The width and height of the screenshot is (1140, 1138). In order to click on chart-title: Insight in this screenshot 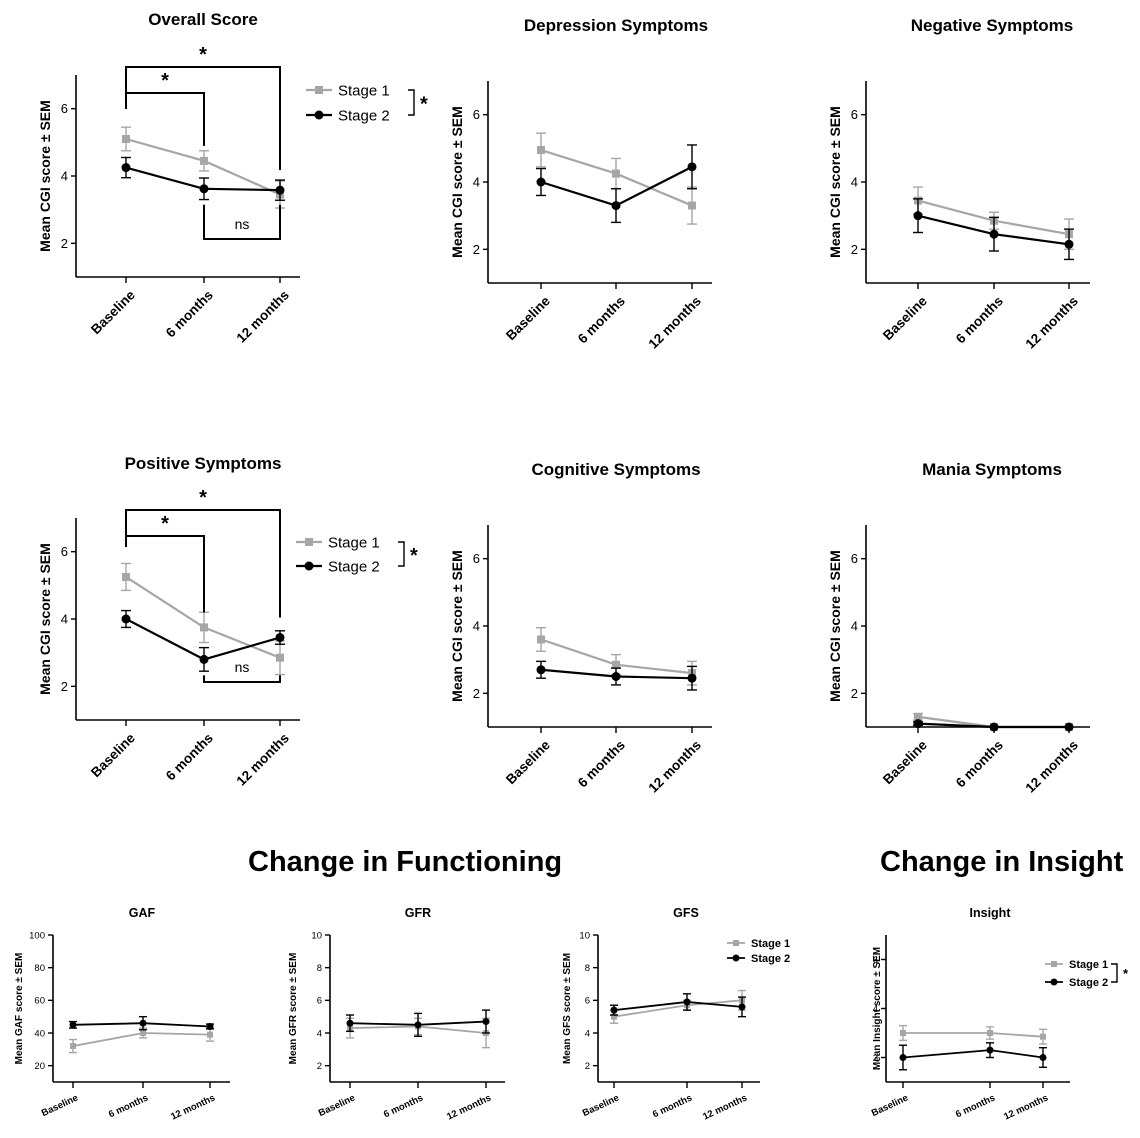, I will do `click(991, 913)`.